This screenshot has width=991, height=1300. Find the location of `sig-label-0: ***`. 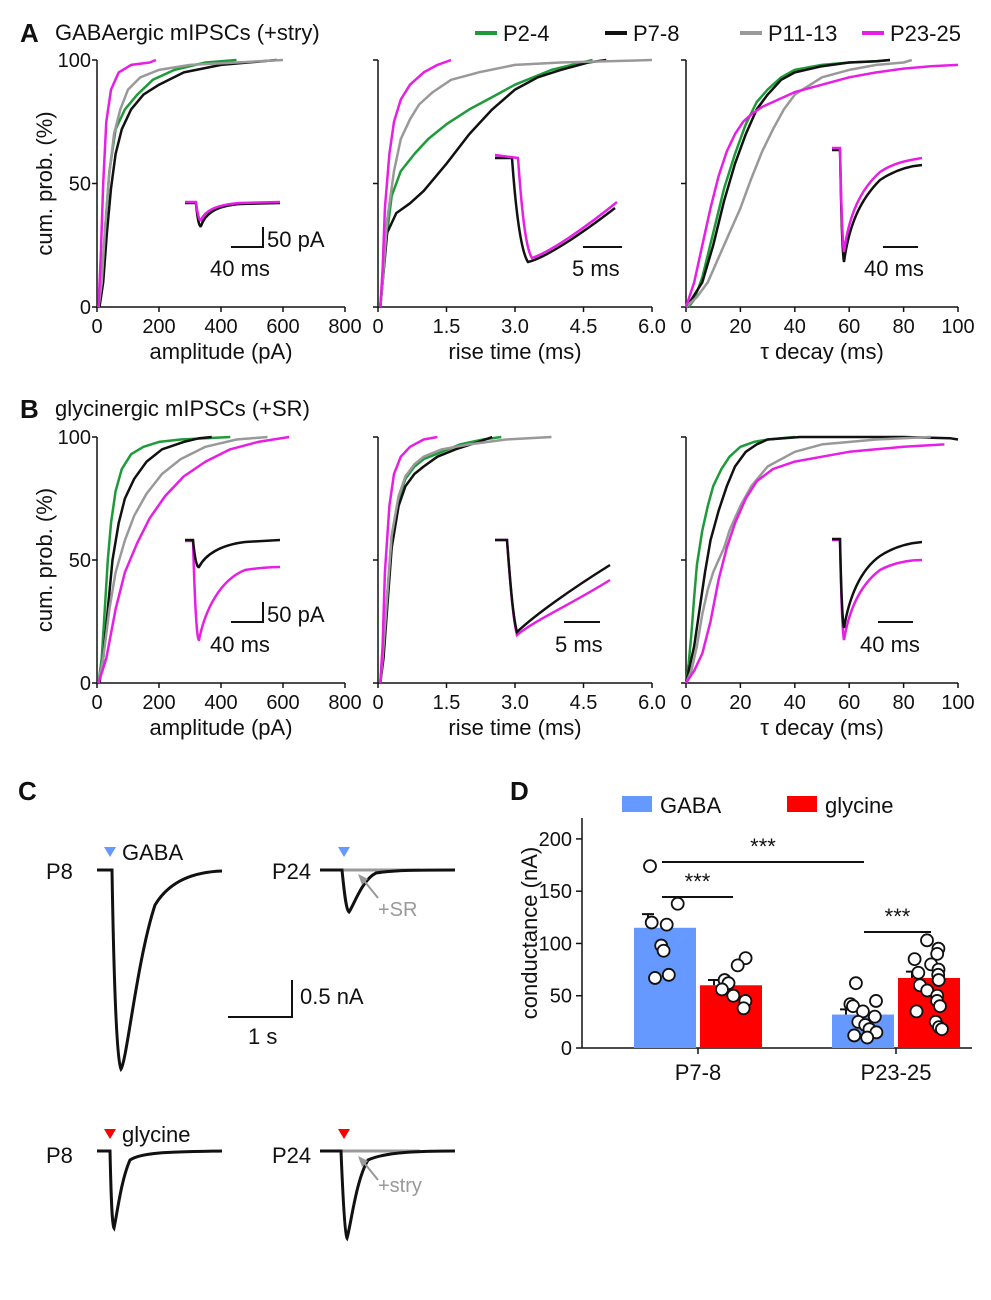

sig-label-0: *** is located at coordinates (698, 881).